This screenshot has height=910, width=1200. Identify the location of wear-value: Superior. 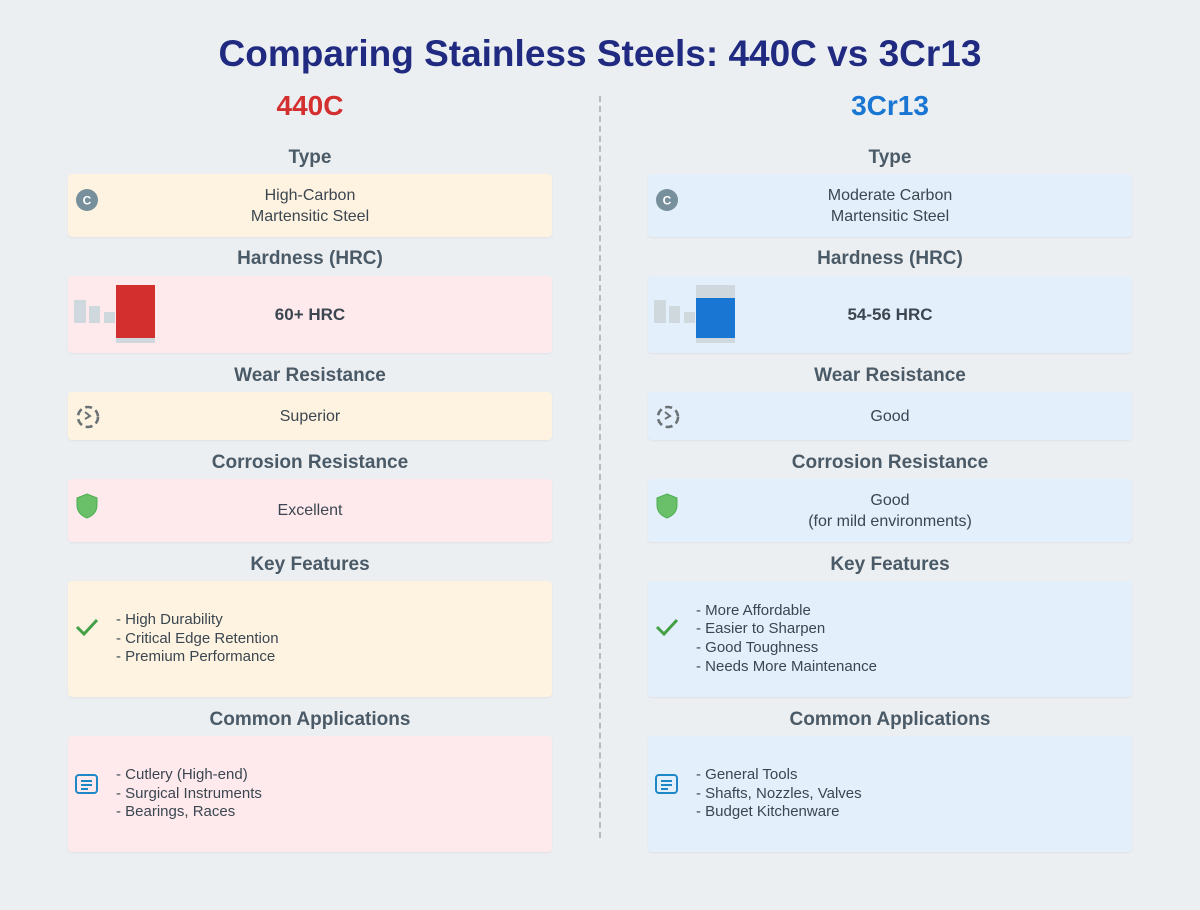
(310, 416).